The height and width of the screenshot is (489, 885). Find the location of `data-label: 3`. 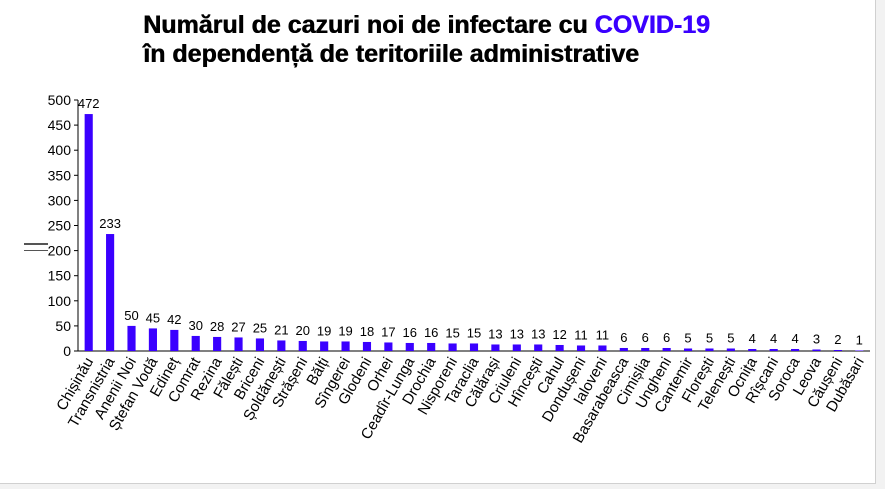

data-label: 3 is located at coordinates (816, 338).